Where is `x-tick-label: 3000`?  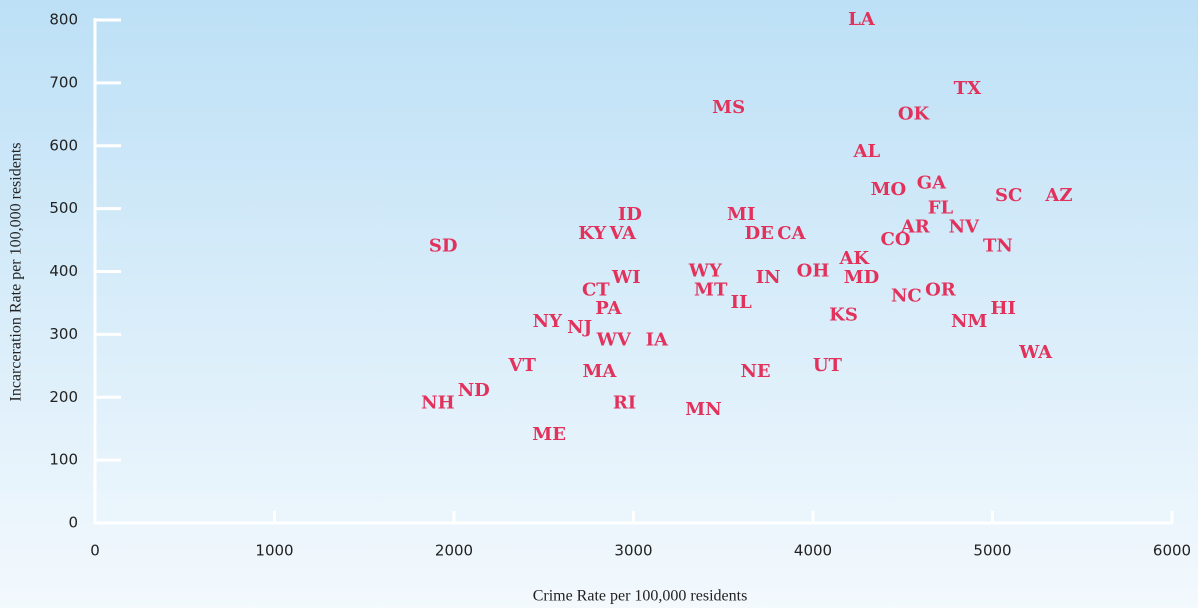 x-tick-label: 3000 is located at coordinates (633, 551).